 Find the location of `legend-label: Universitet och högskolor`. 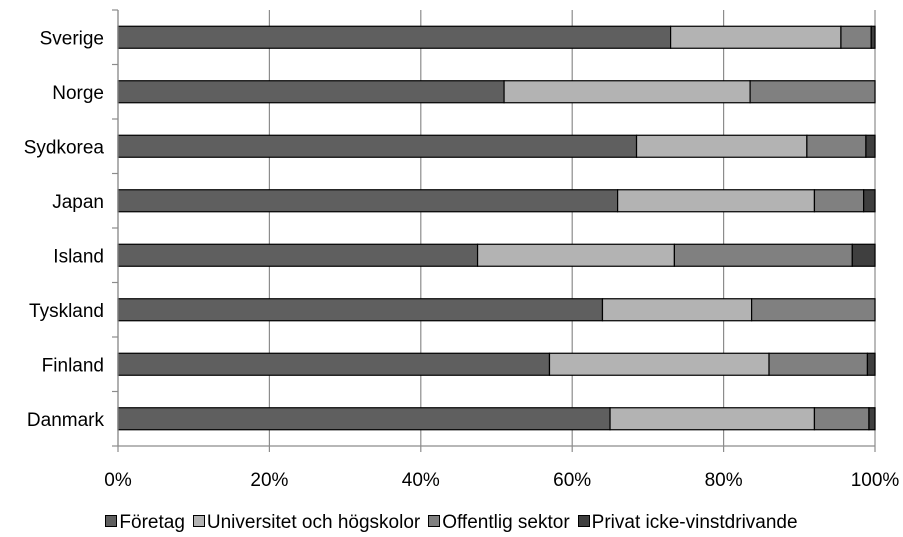

legend-label: Universitet och högskolor is located at coordinates (313, 522).